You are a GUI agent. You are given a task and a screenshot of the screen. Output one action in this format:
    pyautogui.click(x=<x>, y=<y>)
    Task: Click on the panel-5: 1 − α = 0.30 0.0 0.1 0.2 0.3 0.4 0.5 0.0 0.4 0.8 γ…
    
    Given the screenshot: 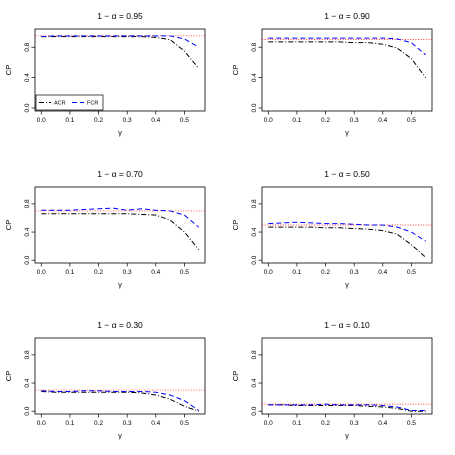 What is the action you would take?
    pyautogui.click(x=105, y=380)
    